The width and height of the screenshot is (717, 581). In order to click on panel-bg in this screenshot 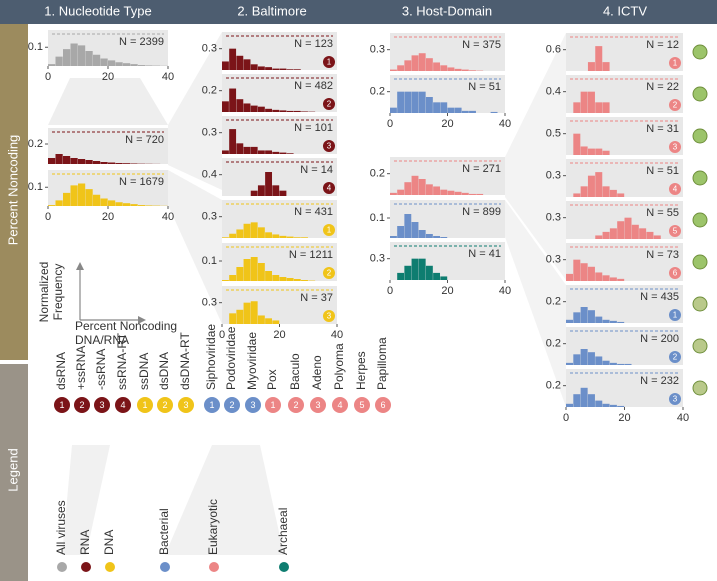, I will do `click(624, 52)`.